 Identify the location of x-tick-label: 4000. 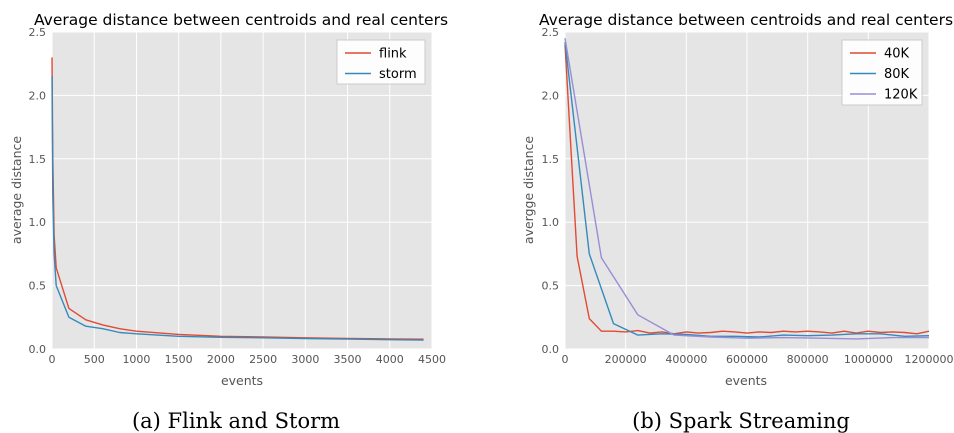
(390, 359).